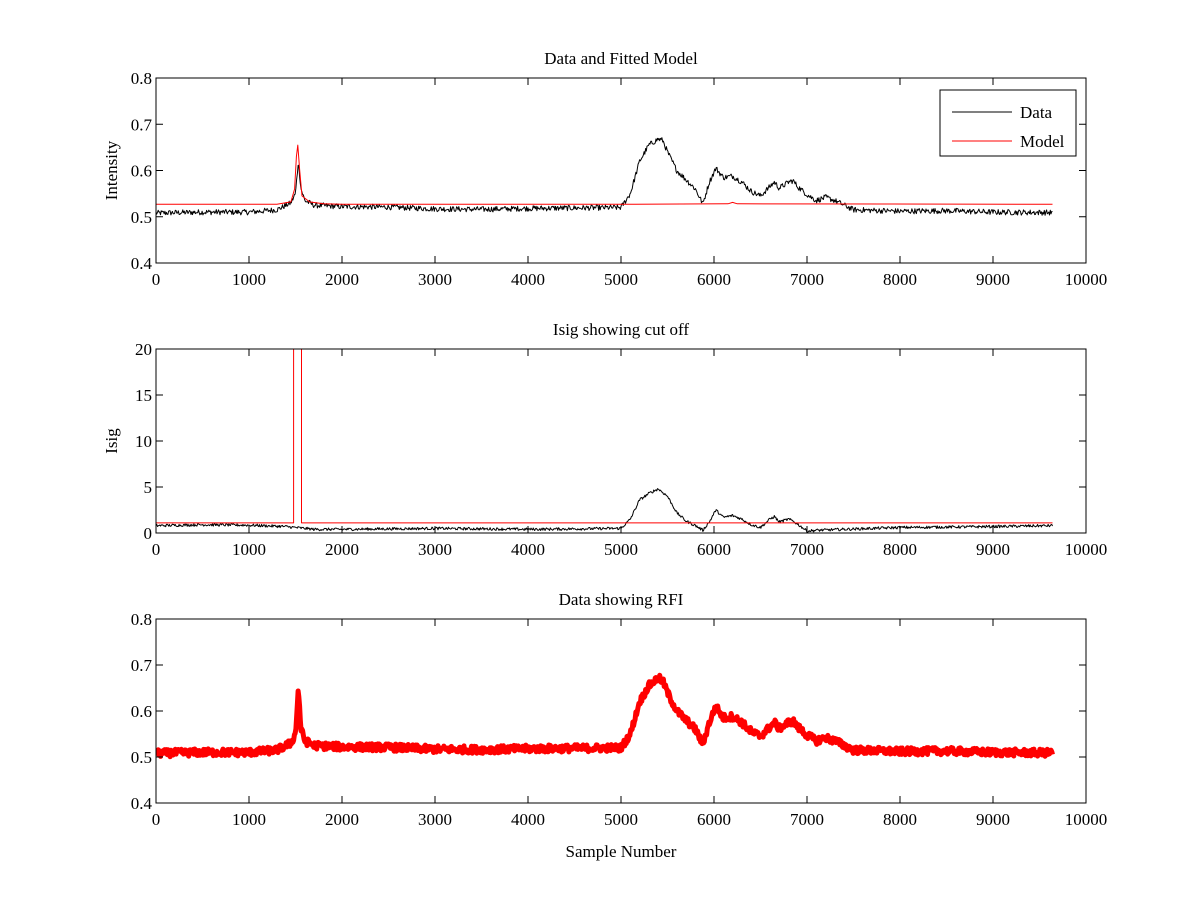 The image size is (1200, 900). What do you see at coordinates (1042, 141) in the screenshot?
I see `legend-label-model: Model` at bounding box center [1042, 141].